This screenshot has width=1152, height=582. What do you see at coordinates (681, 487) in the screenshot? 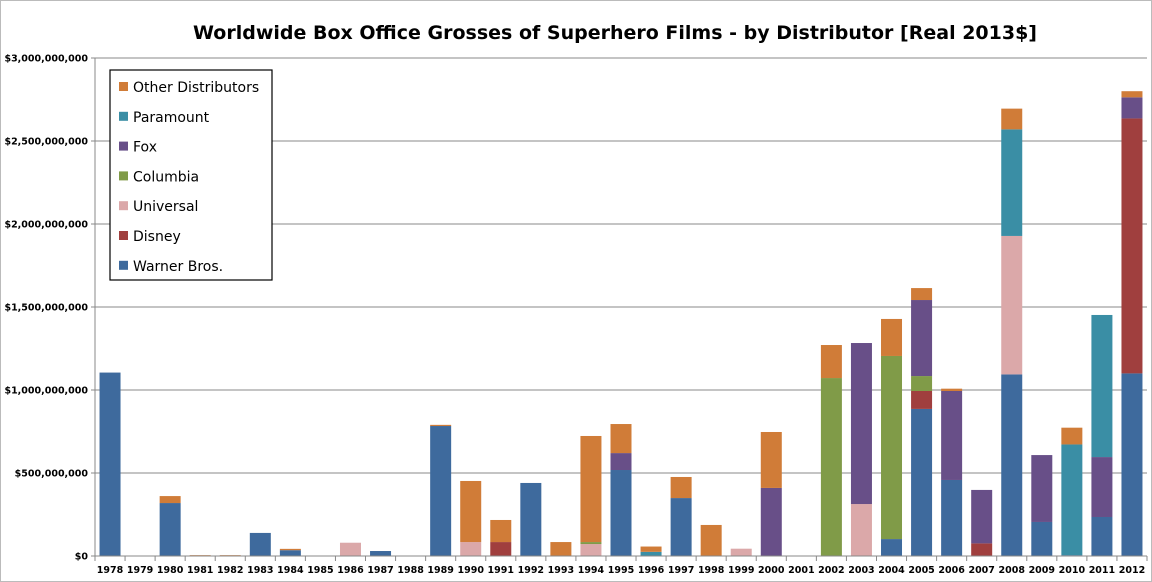
I see `bar-other-distributors-1997` at bounding box center [681, 487].